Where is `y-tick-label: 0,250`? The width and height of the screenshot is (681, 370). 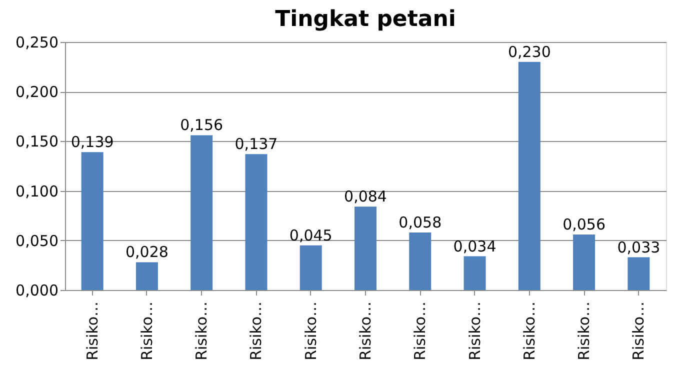
y-tick-label: 0,250 is located at coordinates (37, 43).